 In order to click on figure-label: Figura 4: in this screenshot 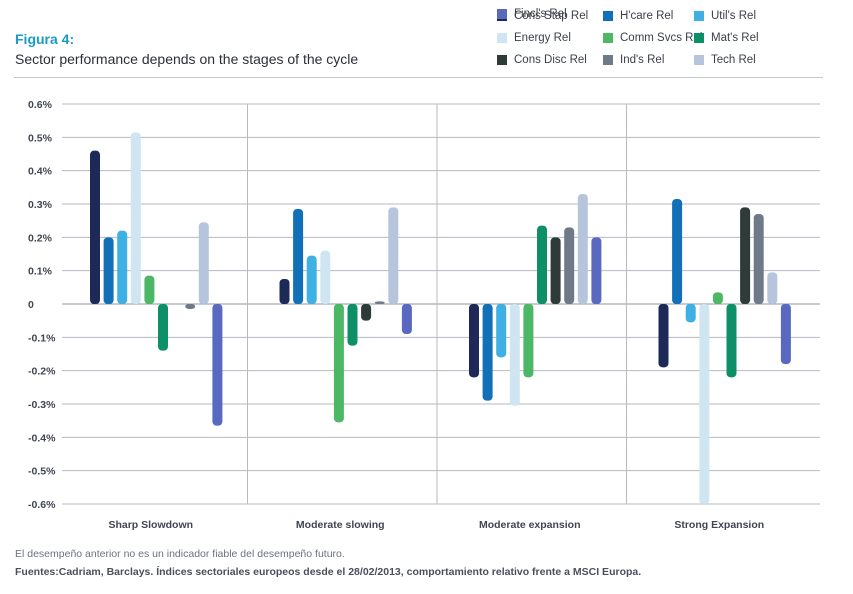, I will do `click(45, 39)`.